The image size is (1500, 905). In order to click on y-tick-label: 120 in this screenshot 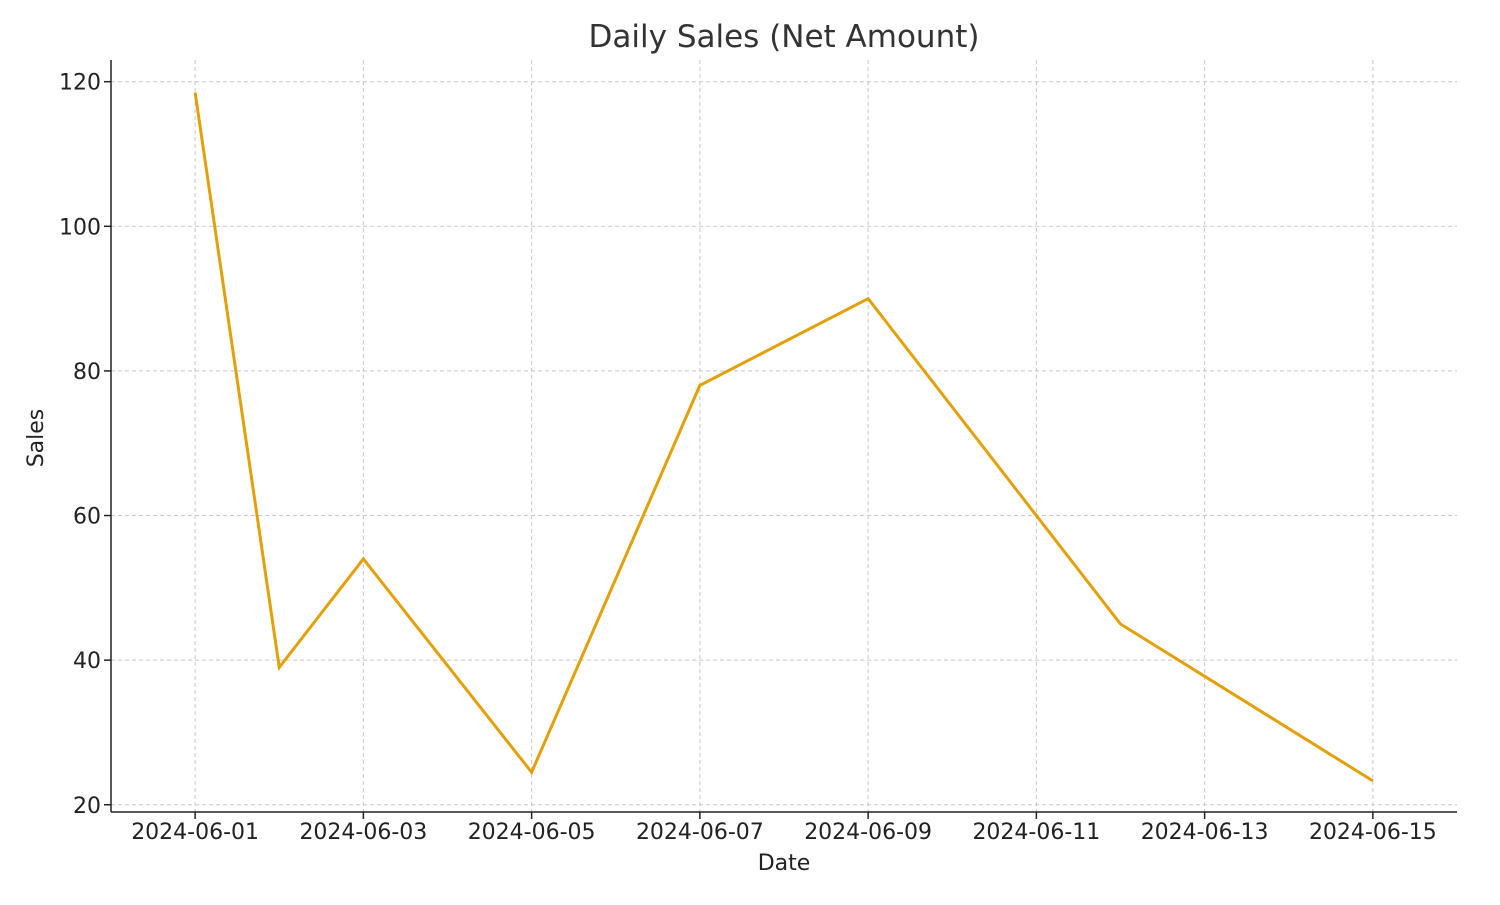, I will do `click(80, 83)`.